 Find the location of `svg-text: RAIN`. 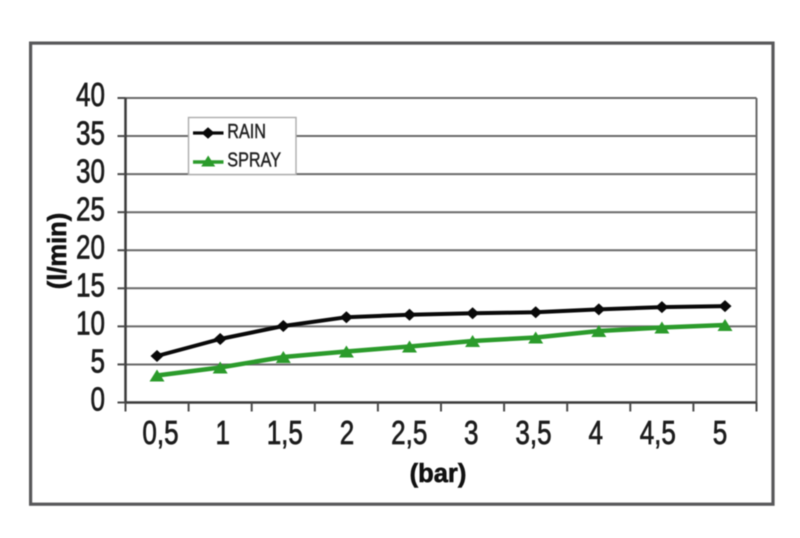

svg-text: RAIN is located at coordinates (246, 130).